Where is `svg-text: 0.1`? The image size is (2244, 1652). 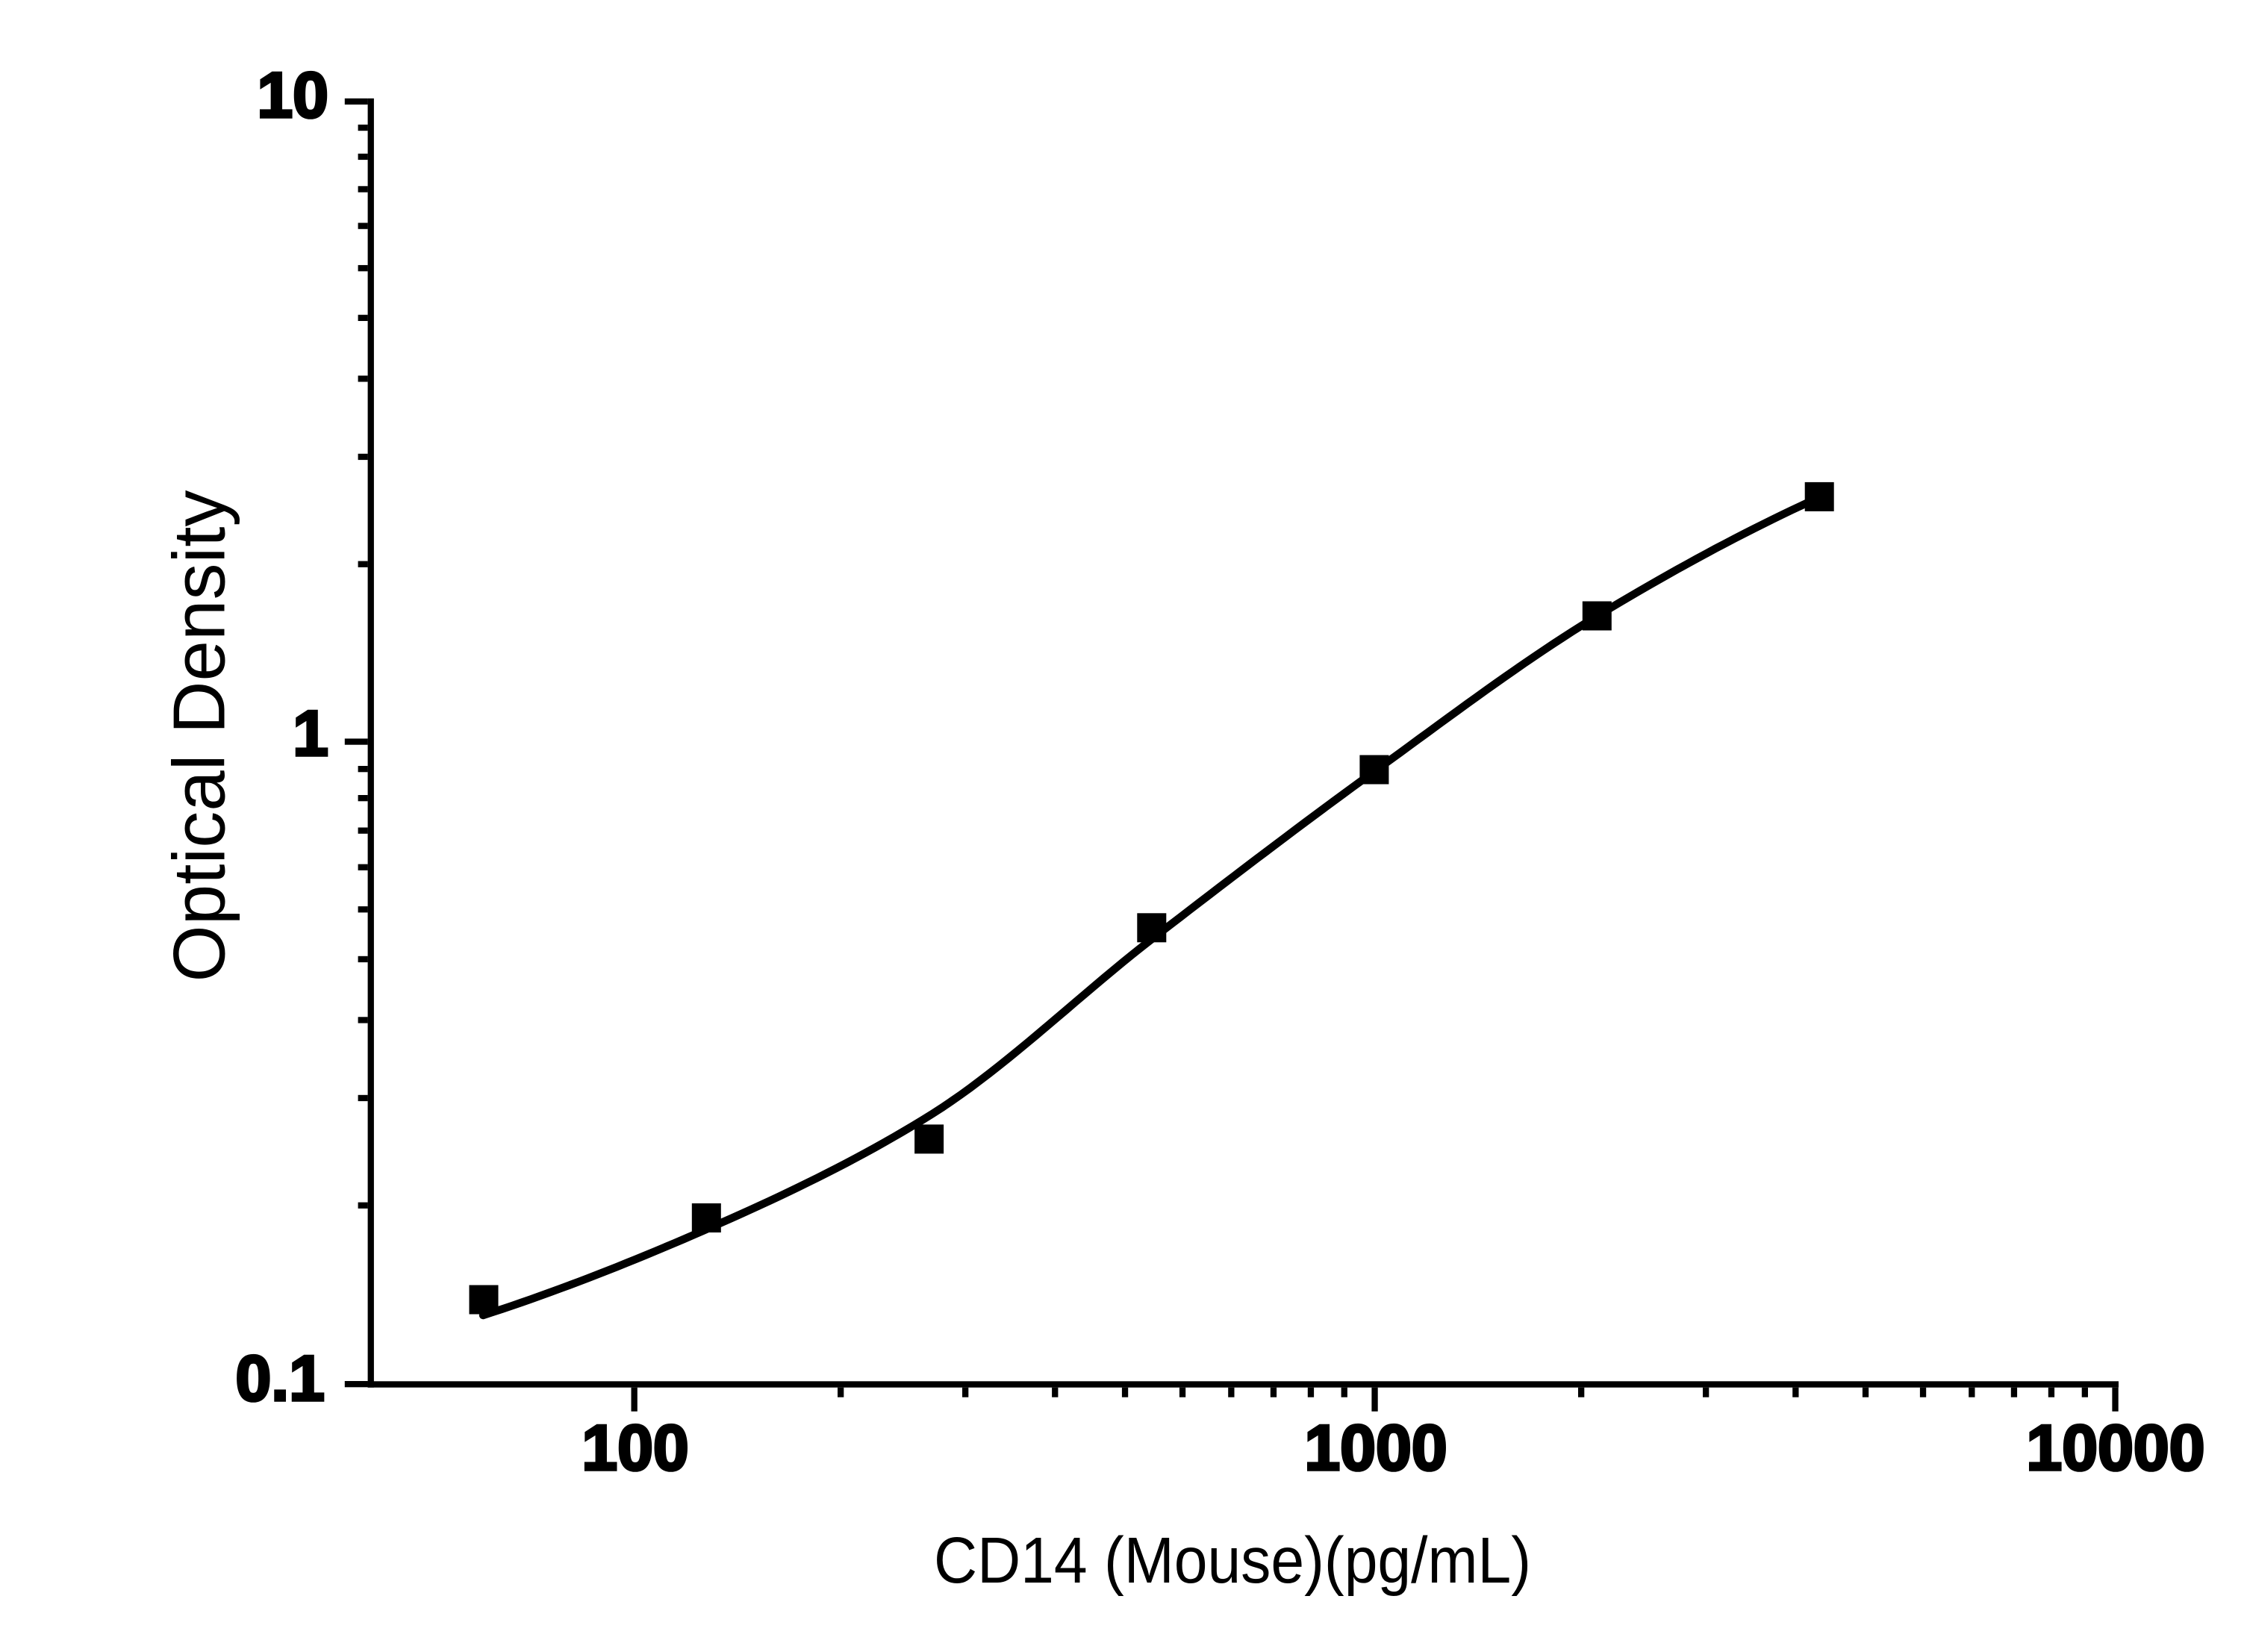
svg-text: 0.1 is located at coordinates (280, 1379).